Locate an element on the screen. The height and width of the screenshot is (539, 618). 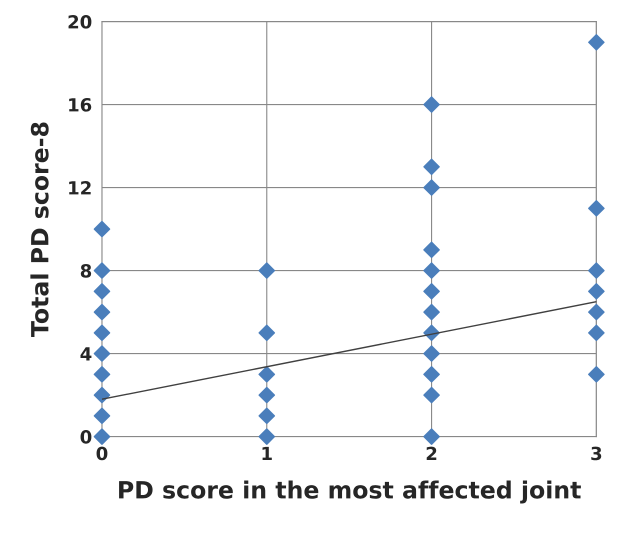
x-tick-label: 2 is located at coordinates (431, 453).